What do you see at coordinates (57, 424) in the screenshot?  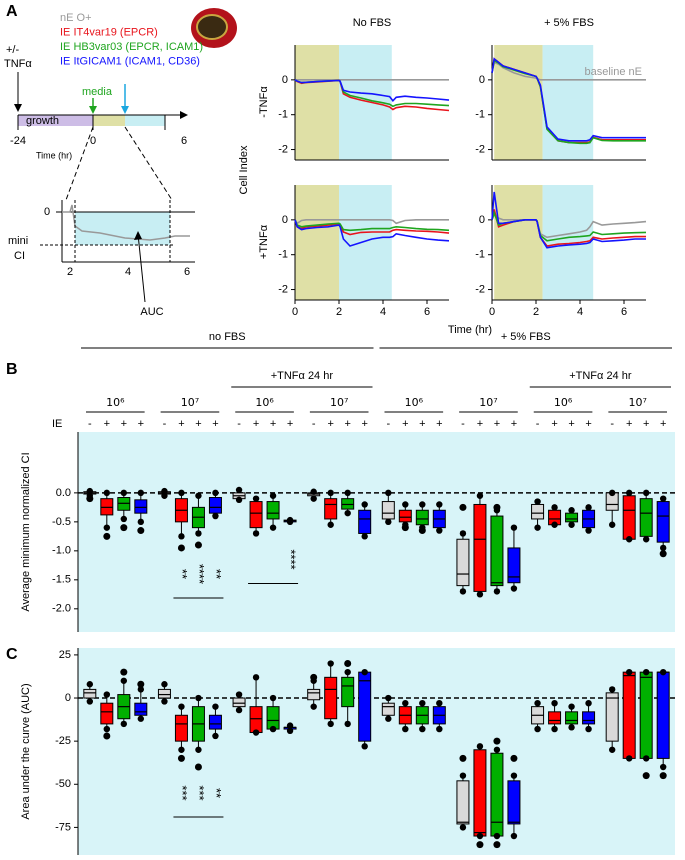 I see `ie-label: IE` at bounding box center [57, 424].